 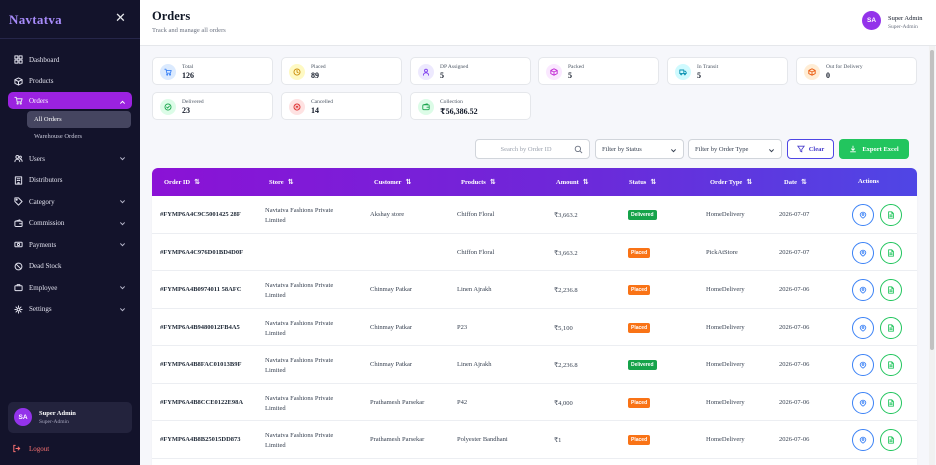 I want to click on column-header-label: Store, so click(x=276, y=182).